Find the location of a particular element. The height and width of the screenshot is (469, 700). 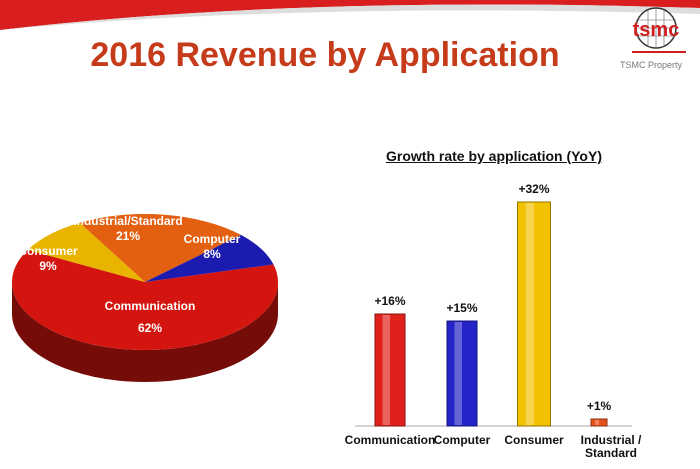

bar-data-label: +1% is located at coordinates (599, 406).